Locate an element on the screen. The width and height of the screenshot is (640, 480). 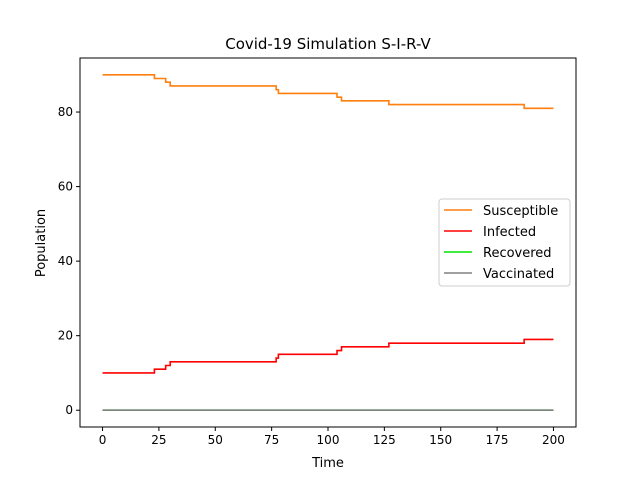
x-tick-label: 50 is located at coordinates (215, 440).